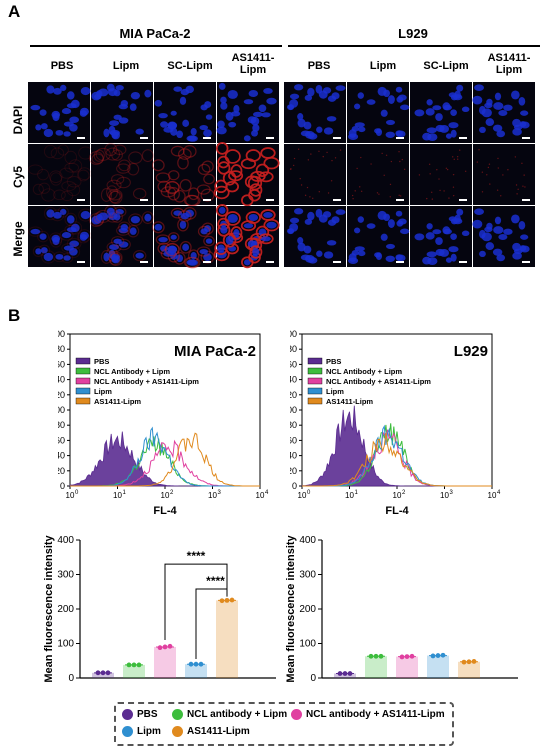 Image resolution: width=550 pixels, height=753 pixels. What do you see at coordinates (378, 381) in the screenshot?
I see `legend-label: NCL Antibody + AS1411-Lipm` at bounding box center [378, 381].